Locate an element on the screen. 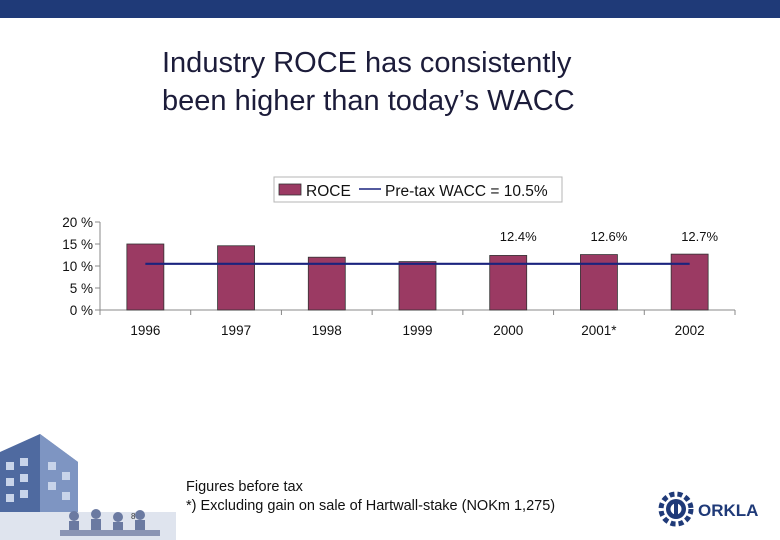  title-line-1: Industry ROCE has consistently is located at coordinates (367, 63).